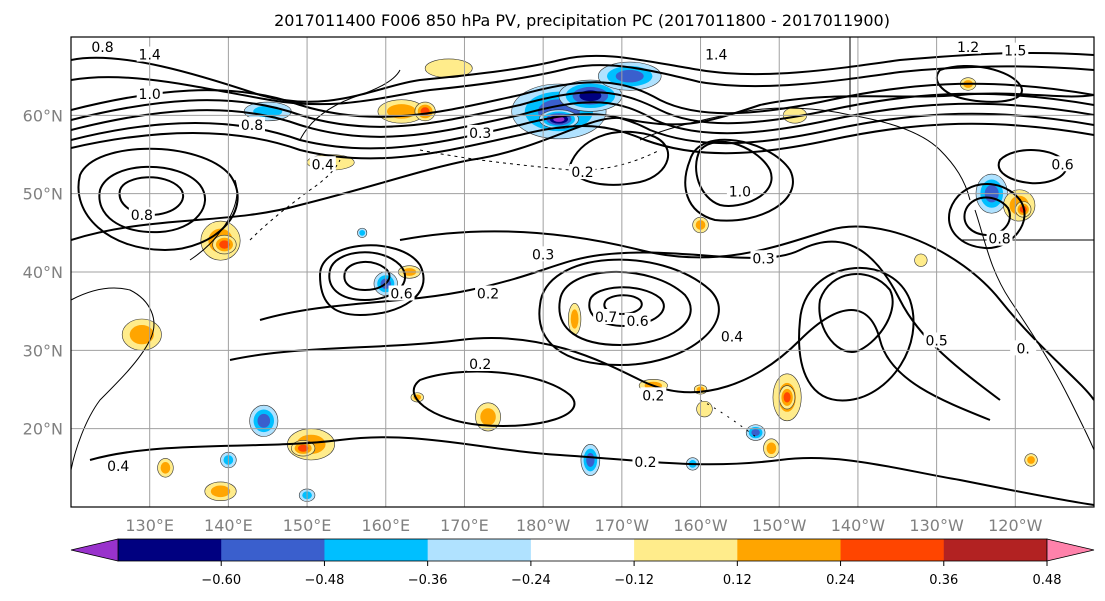 Image resolution: width=1105 pixels, height=601 pixels. Describe the element at coordinates (943, 580) in the screenshot. I see `colorbar-tick-label: 0.36` at that location.